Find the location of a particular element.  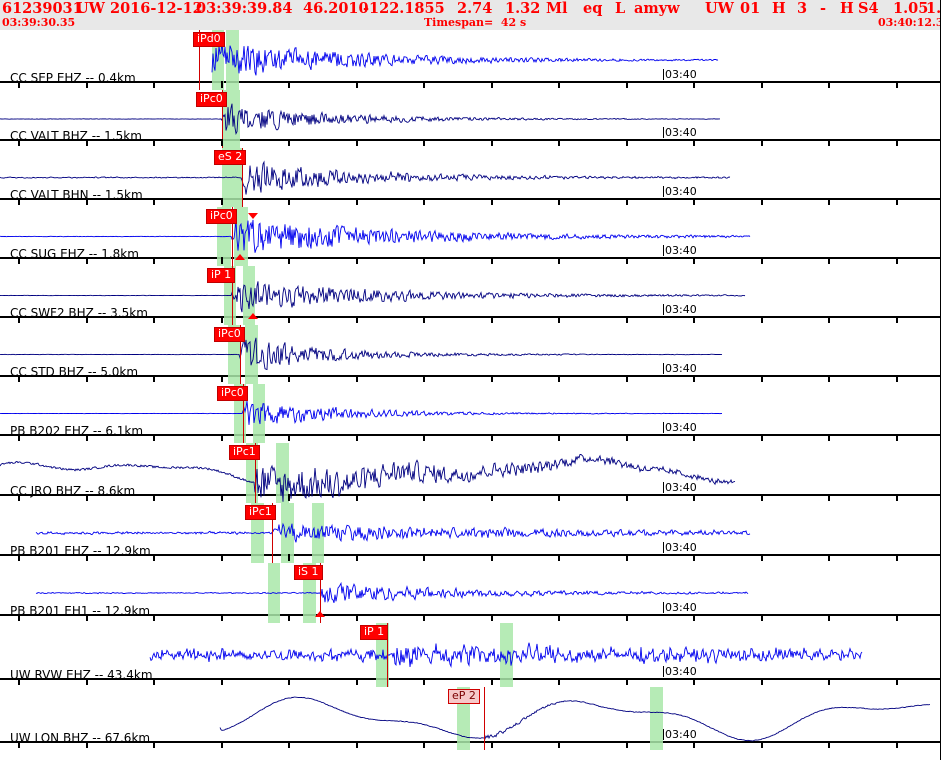

channel-label: PB B201 EH1 -- 12.9km is located at coordinates (80, 611).